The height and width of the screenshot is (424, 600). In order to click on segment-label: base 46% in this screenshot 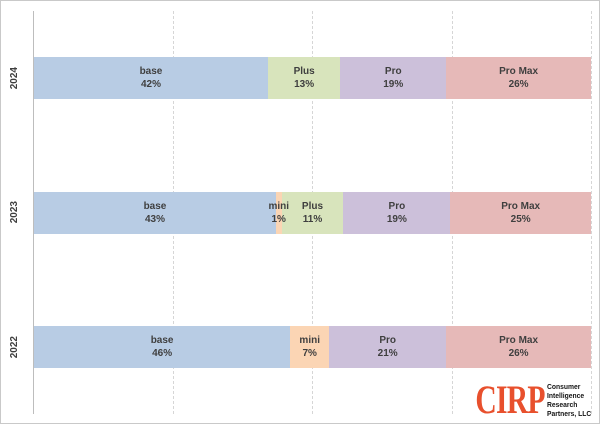, I will do `click(162, 346)`.